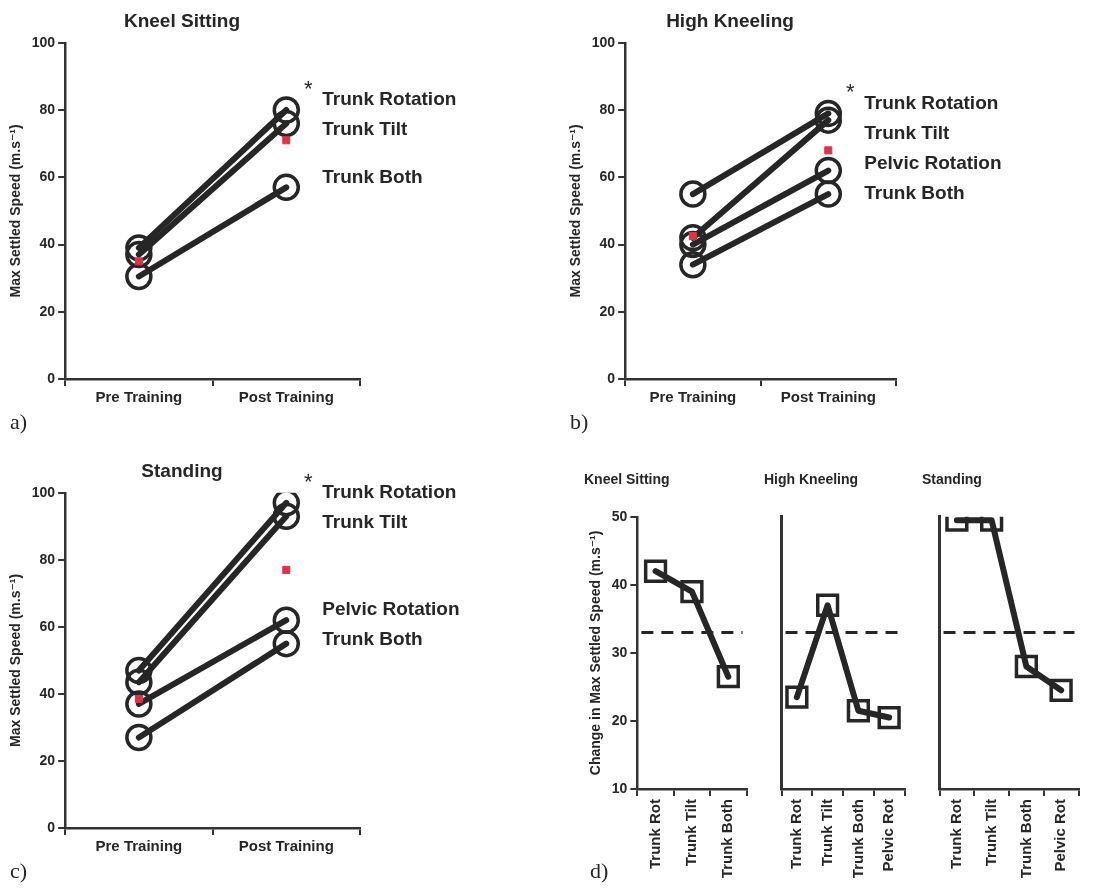  Describe the element at coordinates (619, 515) in the screenshot. I see `y-tick-label: 50` at that location.